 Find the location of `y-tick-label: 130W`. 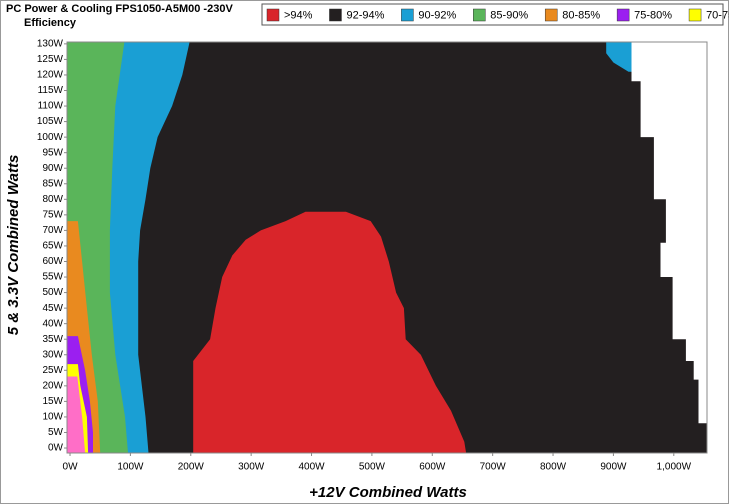

y-tick-label: 130W is located at coordinates (50, 44).